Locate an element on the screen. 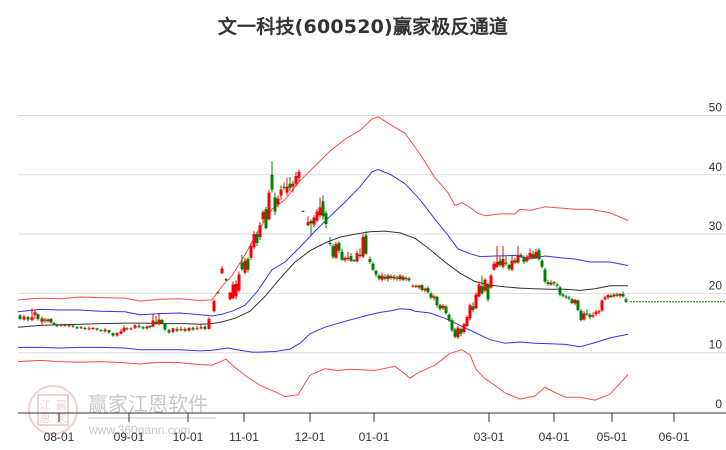 Image resolution: width=726 pixels, height=450 pixels. x-tick-label: 08-01 is located at coordinates (59, 437).